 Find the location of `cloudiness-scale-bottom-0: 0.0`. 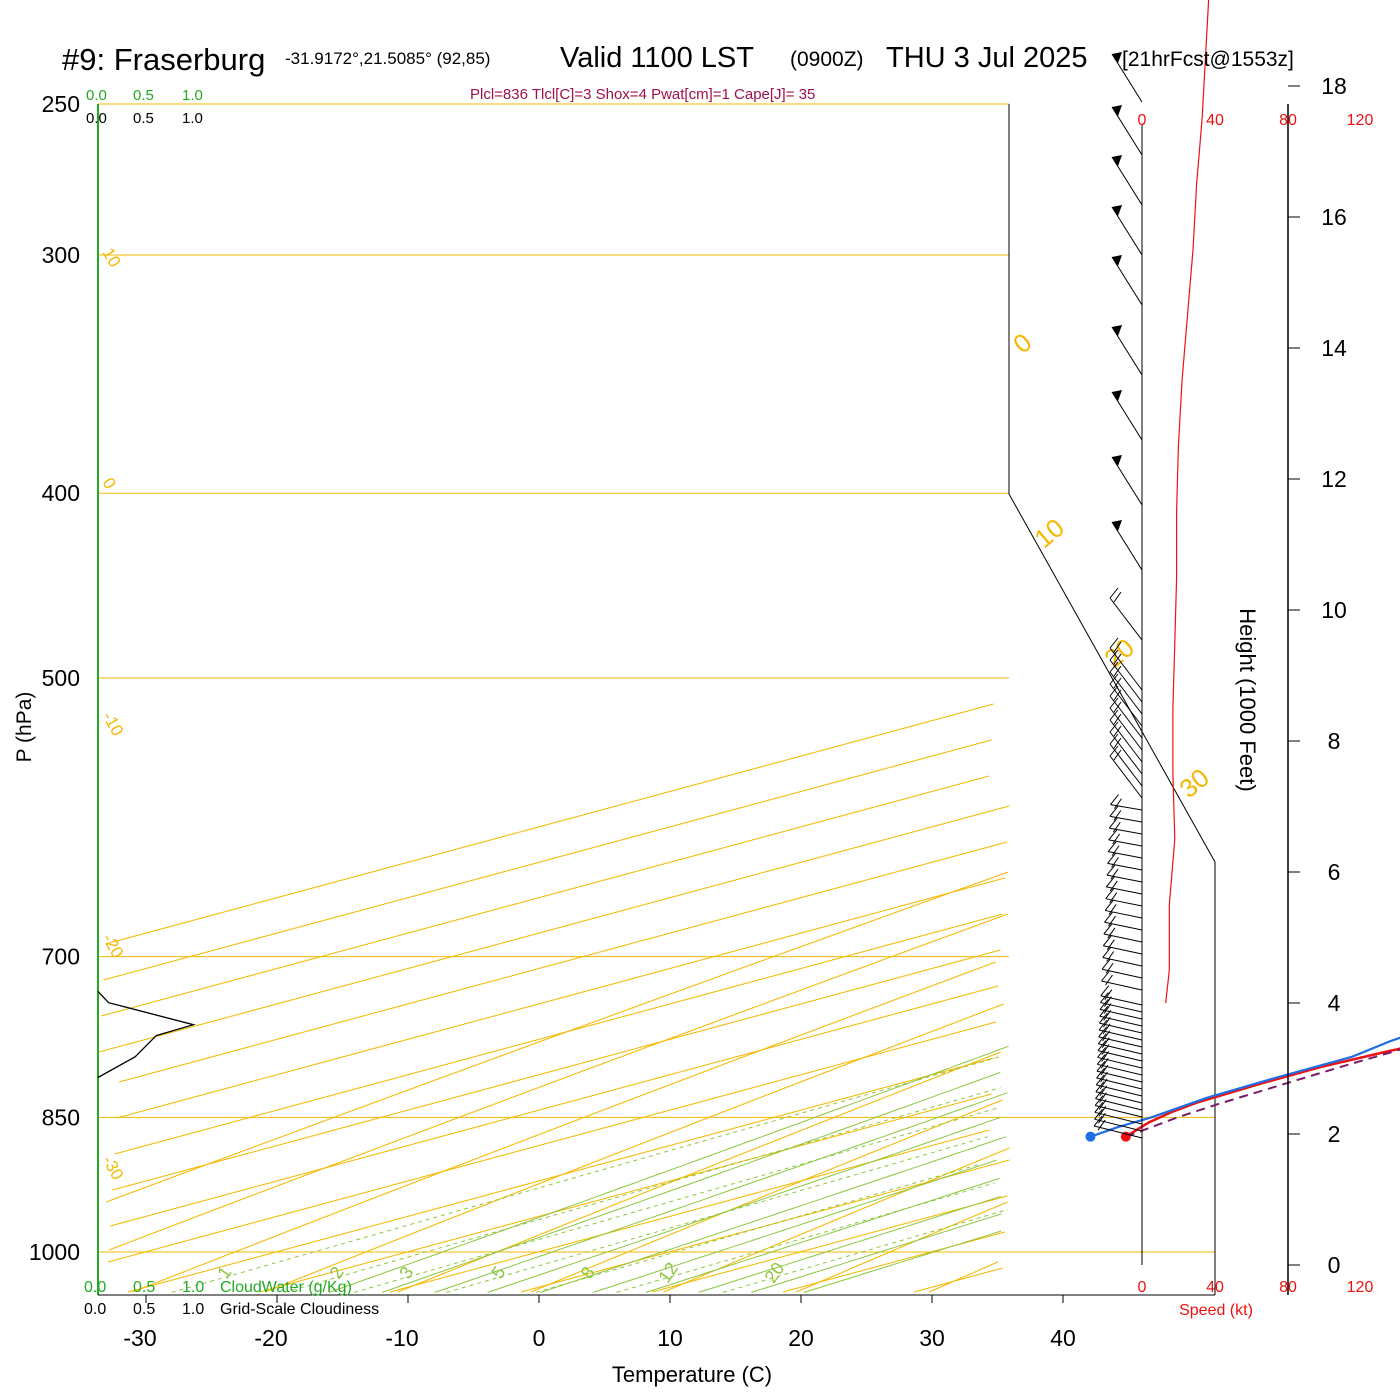

cloudiness-scale-bottom-0: 0.0 is located at coordinates (95, 1309).